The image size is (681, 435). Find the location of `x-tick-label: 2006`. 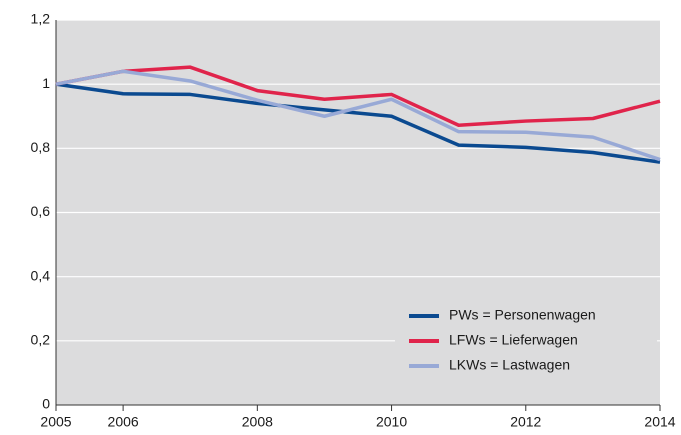

x-tick-label: 2006 is located at coordinates (123, 422).